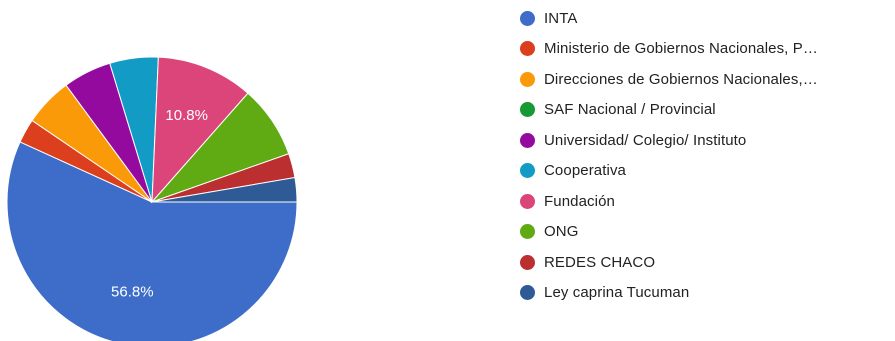  I want to click on legend-item: Ley caprina Tucuman, so click(705, 293).